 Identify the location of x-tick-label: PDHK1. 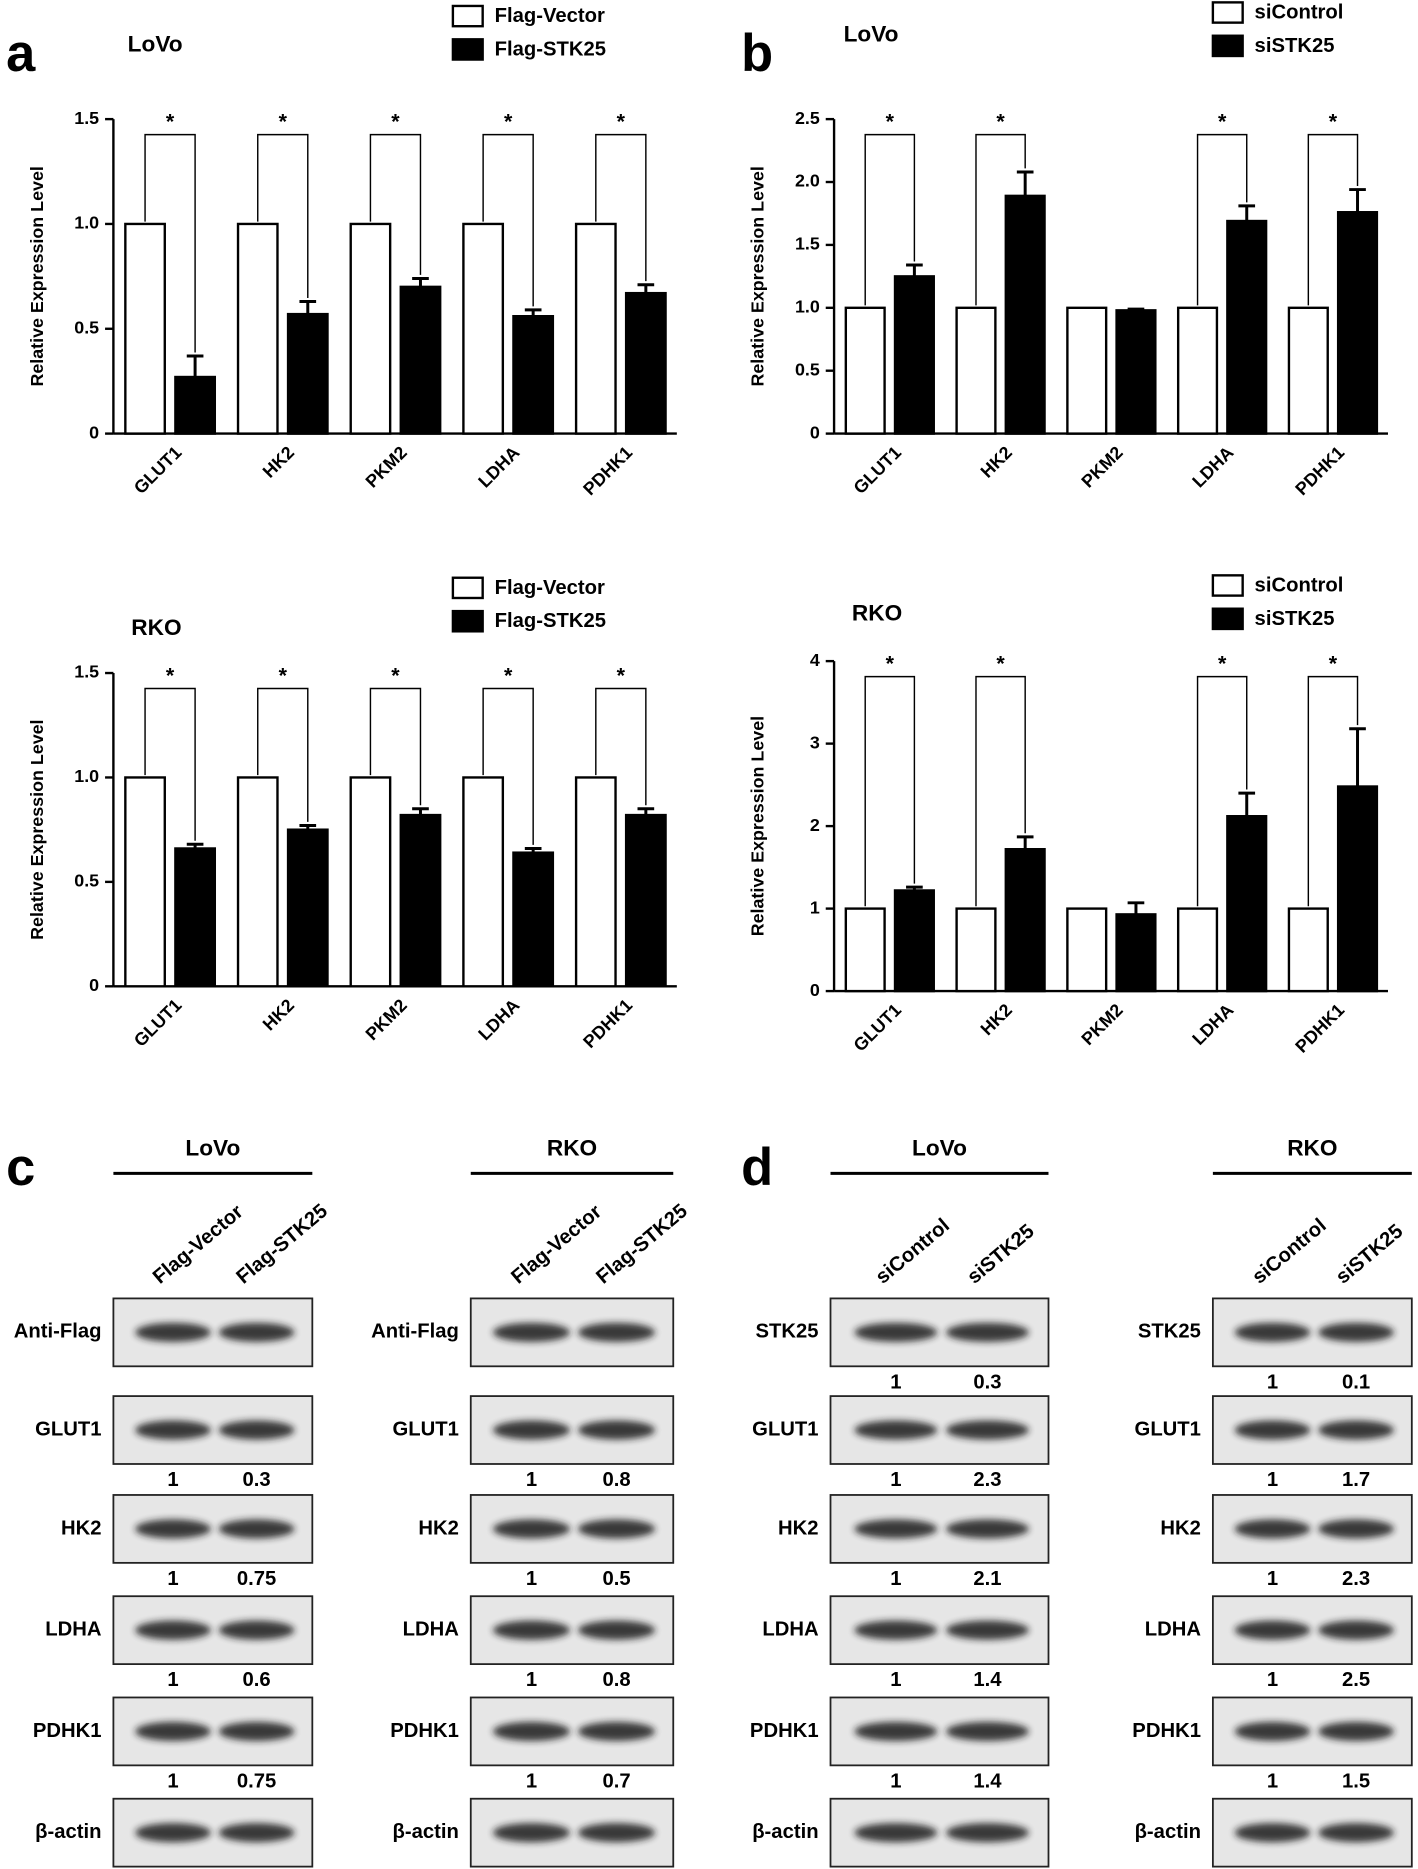
(607, 470).